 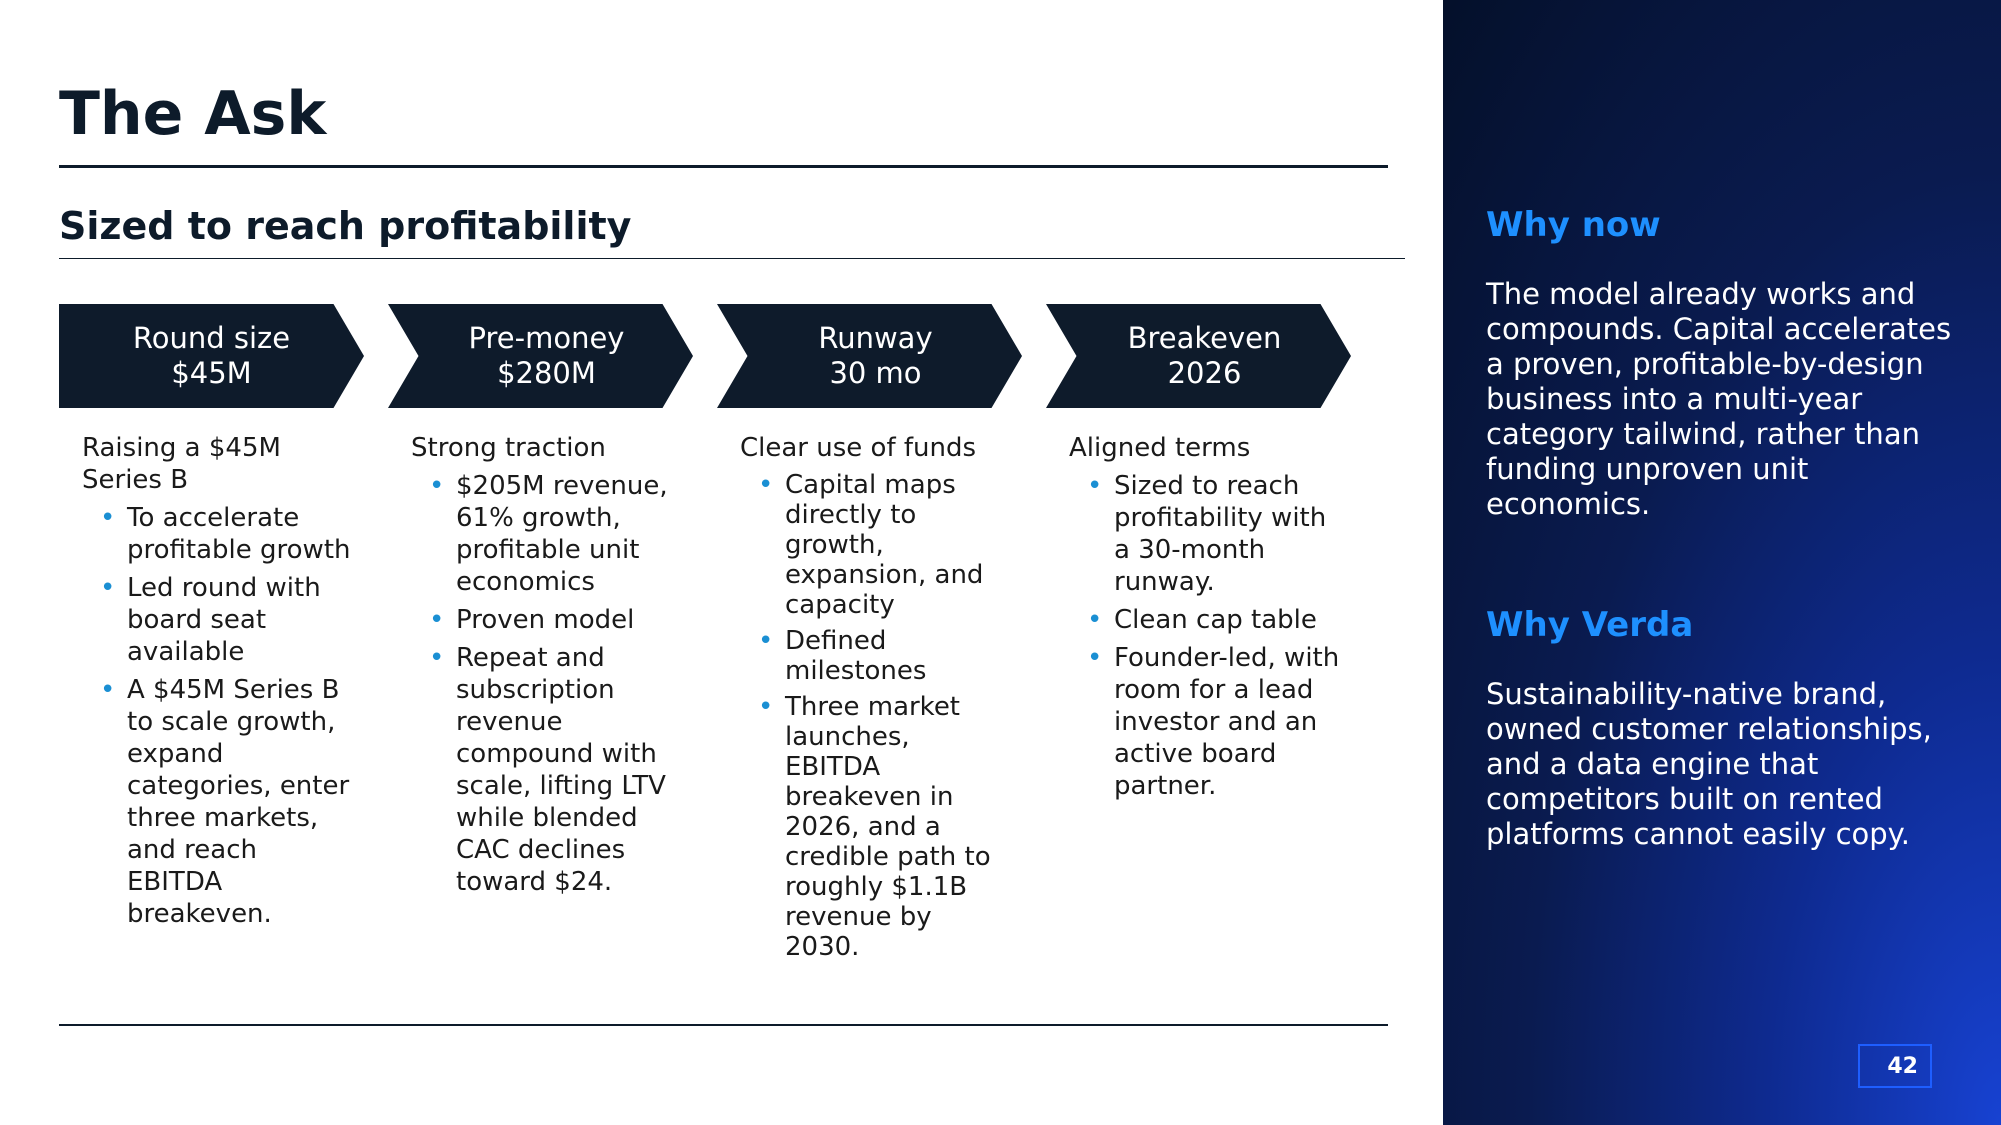 I want to click on column-heading: Clear use of funds, so click(x=858, y=448).